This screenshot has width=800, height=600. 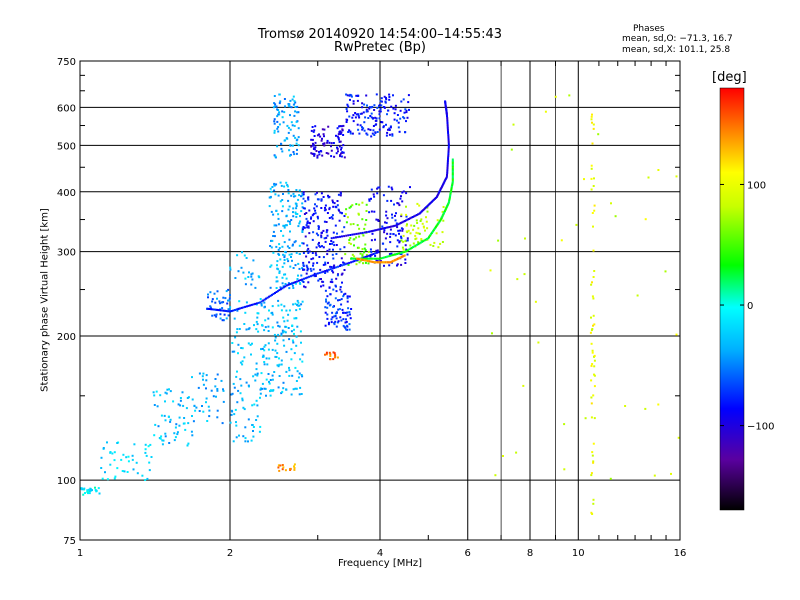 What do you see at coordinates (66, 253) in the screenshot?
I see `y-tick-label: 300` at bounding box center [66, 253].